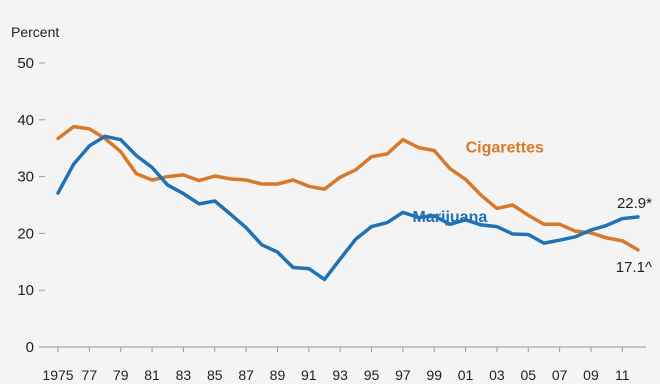  Describe the element at coordinates (372, 375) in the screenshot. I see `x-tick-label: 95` at that location.